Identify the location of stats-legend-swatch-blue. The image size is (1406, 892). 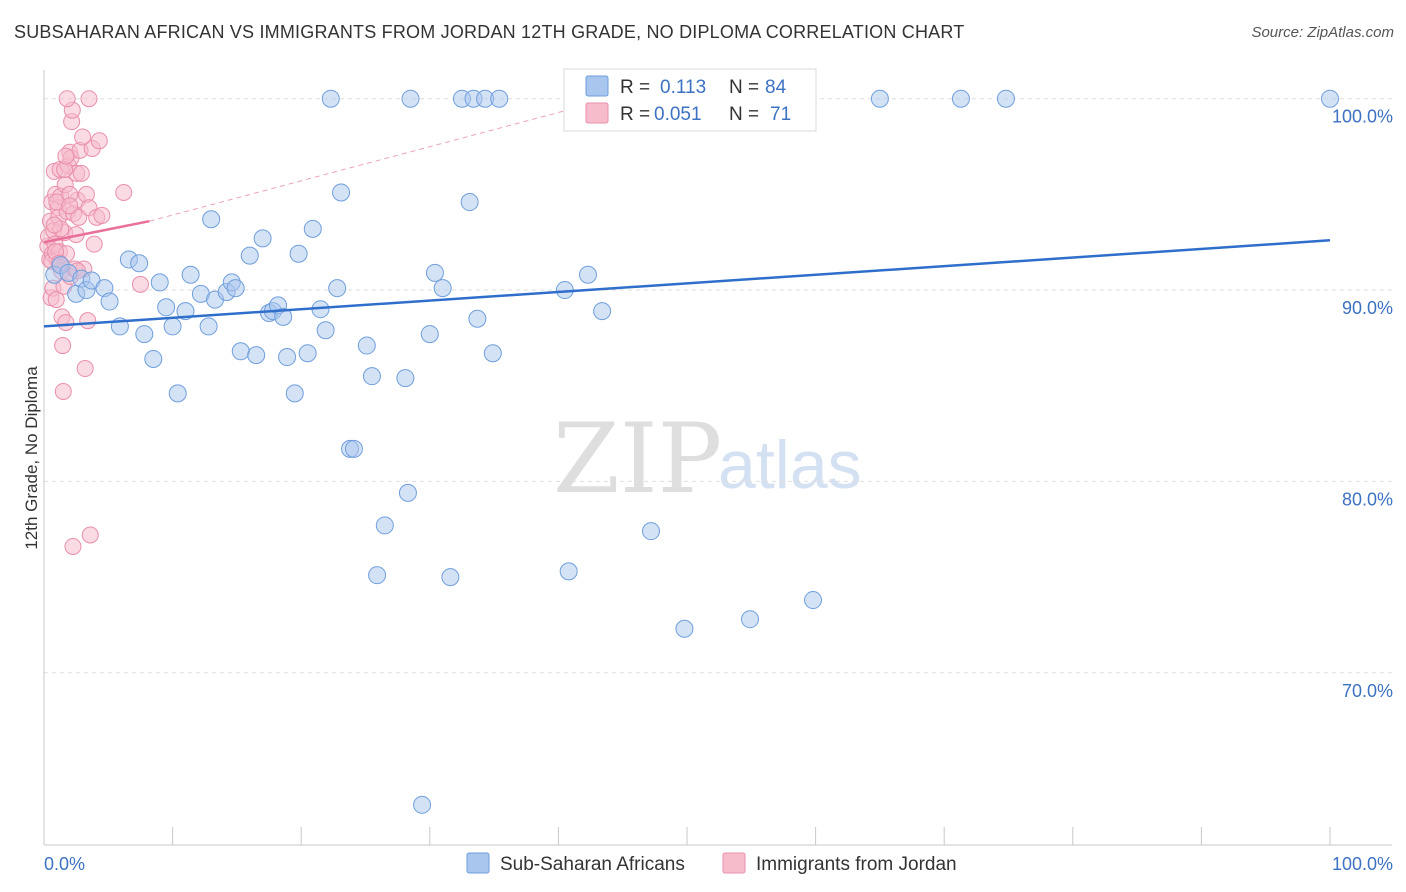
(597, 86).